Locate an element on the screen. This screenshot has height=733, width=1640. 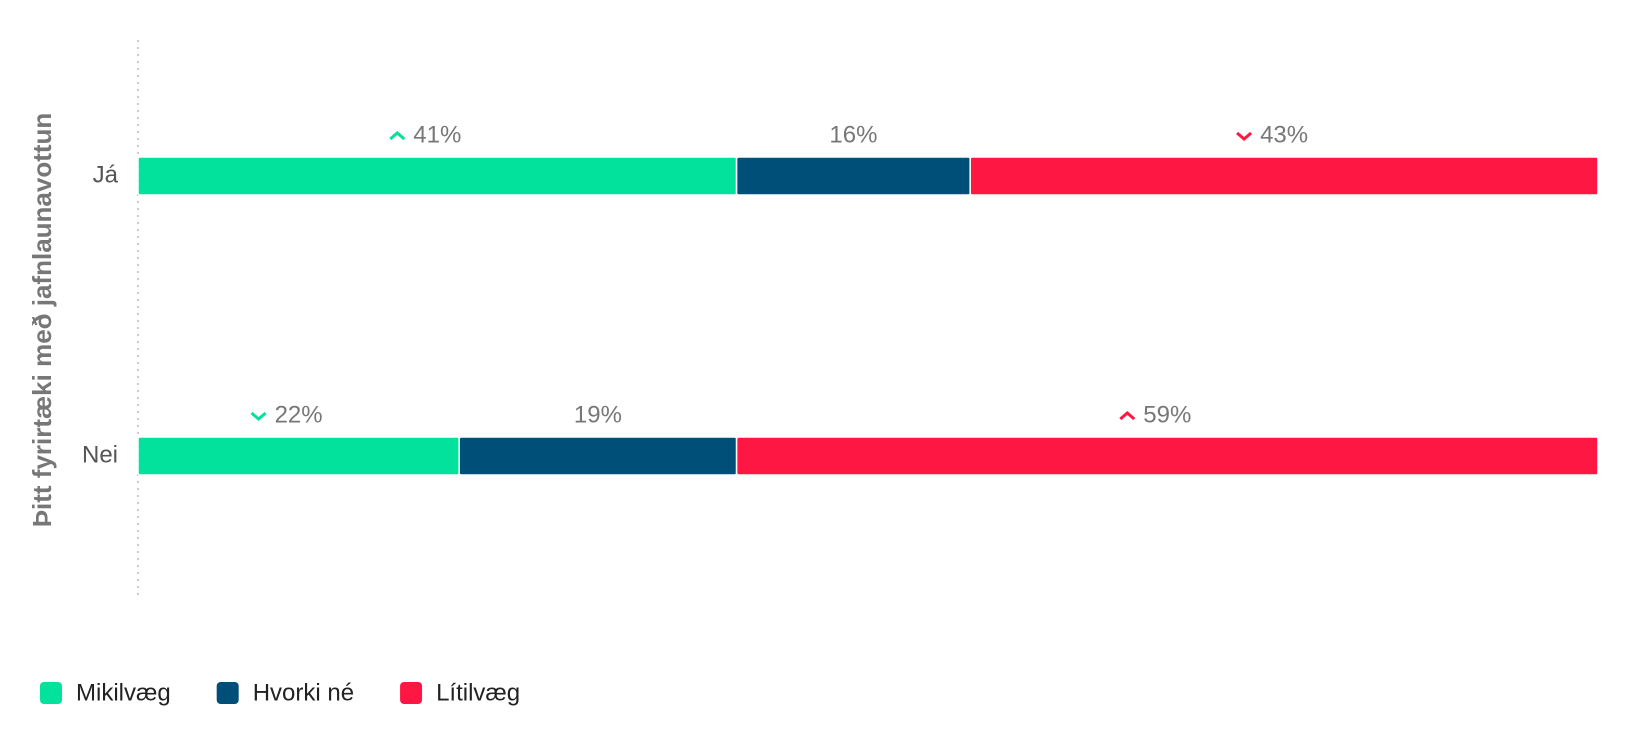
value-label: 19% is located at coordinates (598, 414).